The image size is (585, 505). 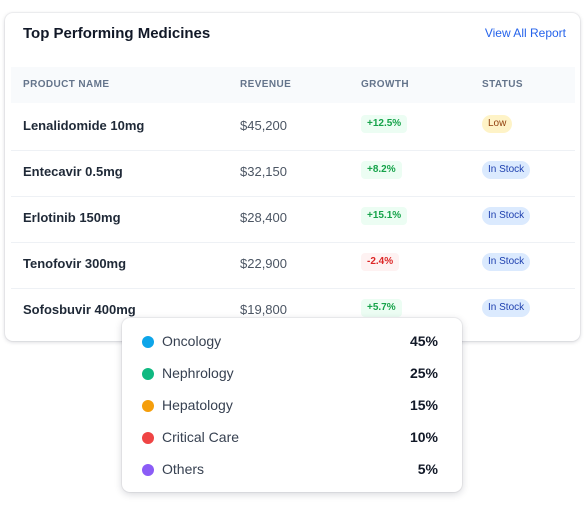 What do you see at coordinates (525, 33) in the screenshot?
I see `view-all-report-link: View All Report` at bounding box center [525, 33].